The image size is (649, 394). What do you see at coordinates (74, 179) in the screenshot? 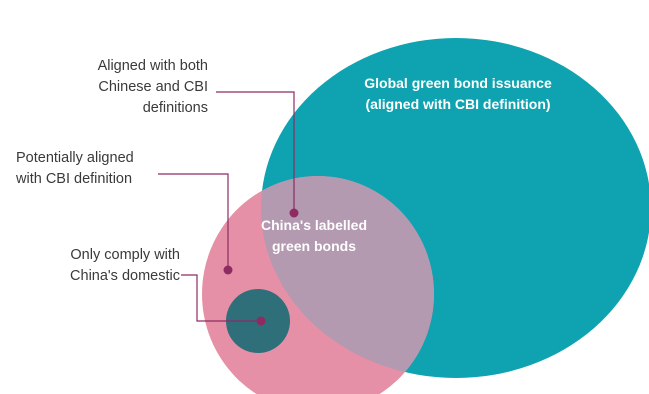
I see `callout-label-potential-line-2: with CBI definition` at bounding box center [74, 179].